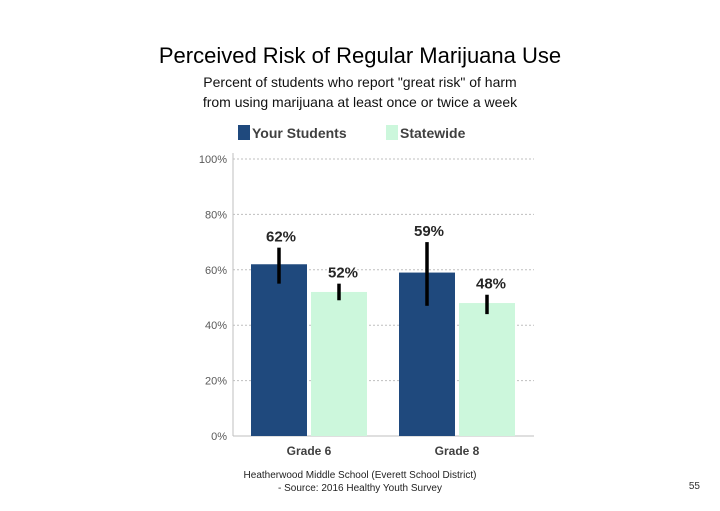 Image resolution: width=720 pixels, height=511 pixels. I want to click on y-tick-label: 40%, so click(216, 326).